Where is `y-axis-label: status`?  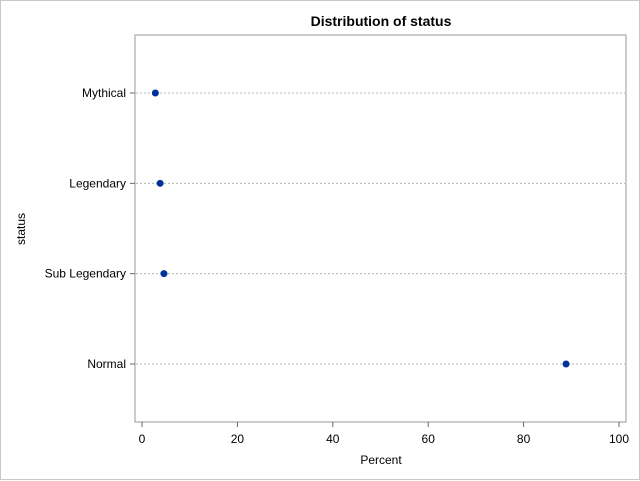
y-axis-label: status is located at coordinates (21, 229).